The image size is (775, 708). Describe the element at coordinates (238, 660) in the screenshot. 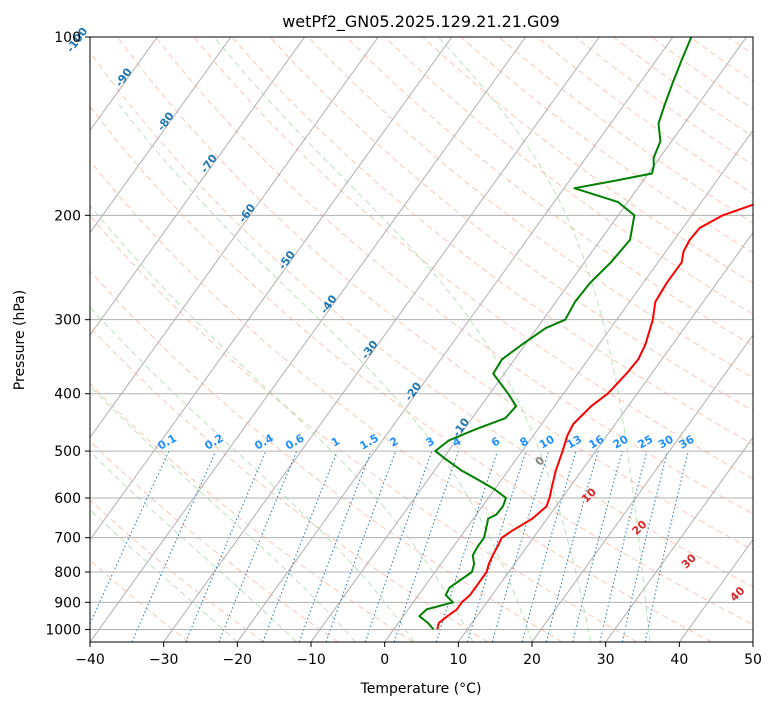

I see `x-tick-label: −20` at that location.